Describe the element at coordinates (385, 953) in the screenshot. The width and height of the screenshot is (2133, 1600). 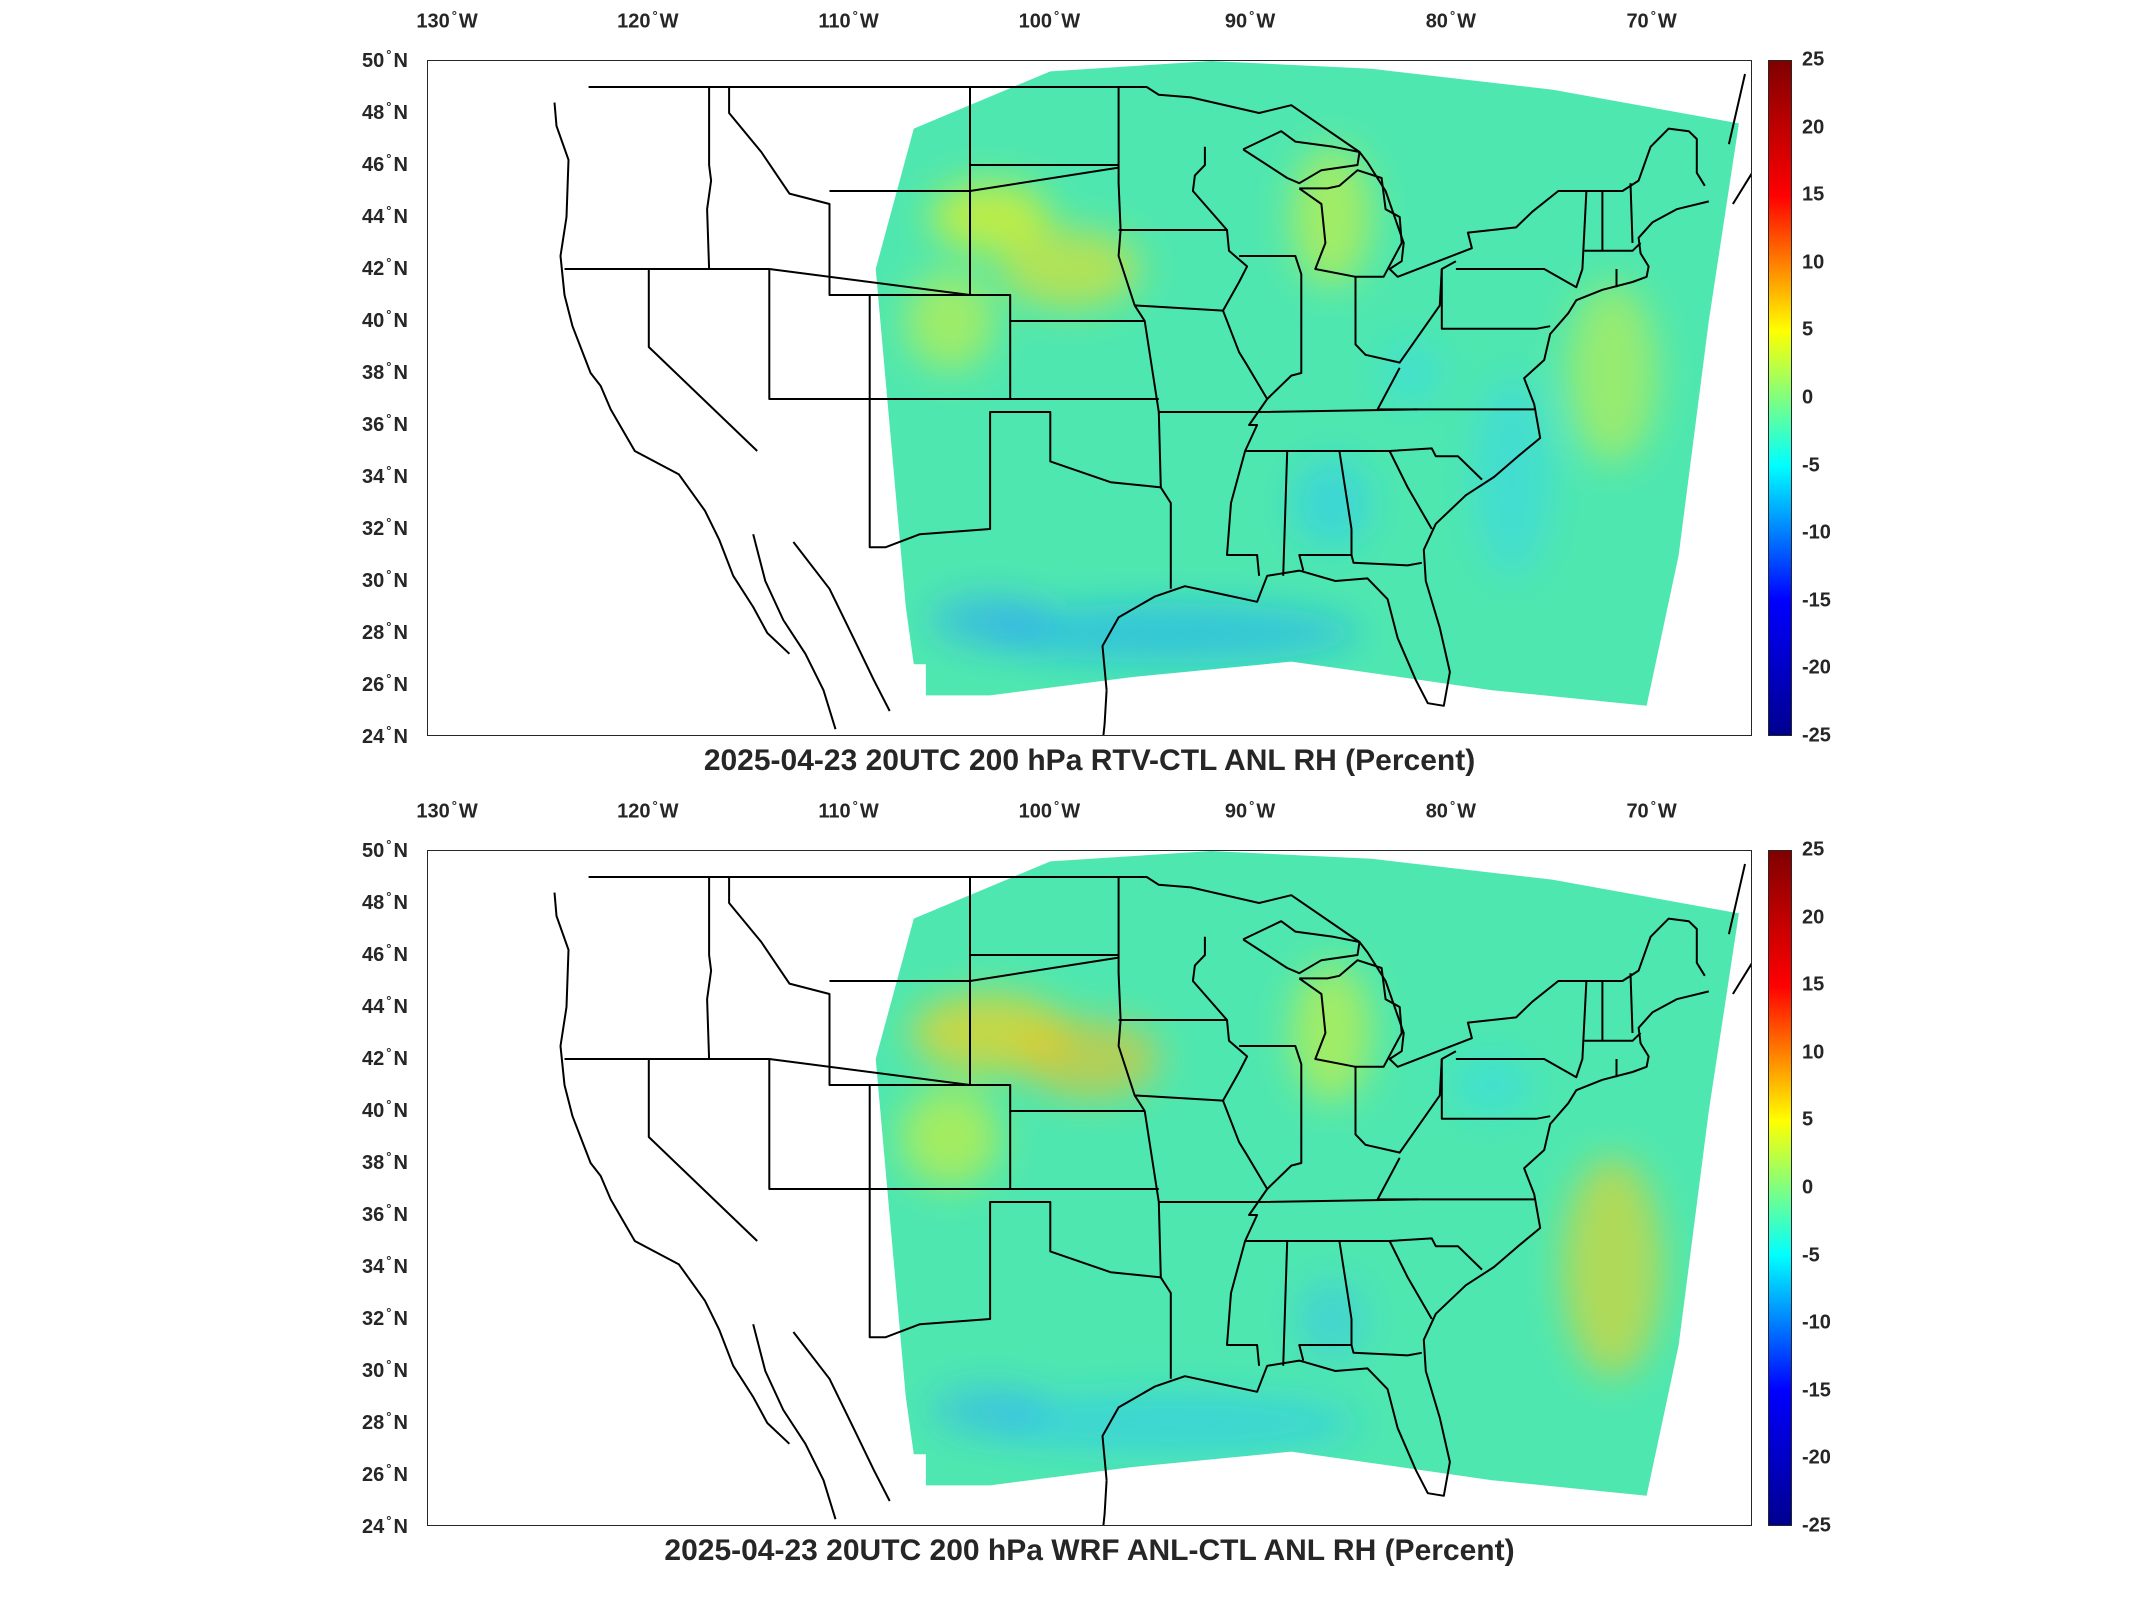
I see `latitude-tick-label: 46 ° N` at that location.